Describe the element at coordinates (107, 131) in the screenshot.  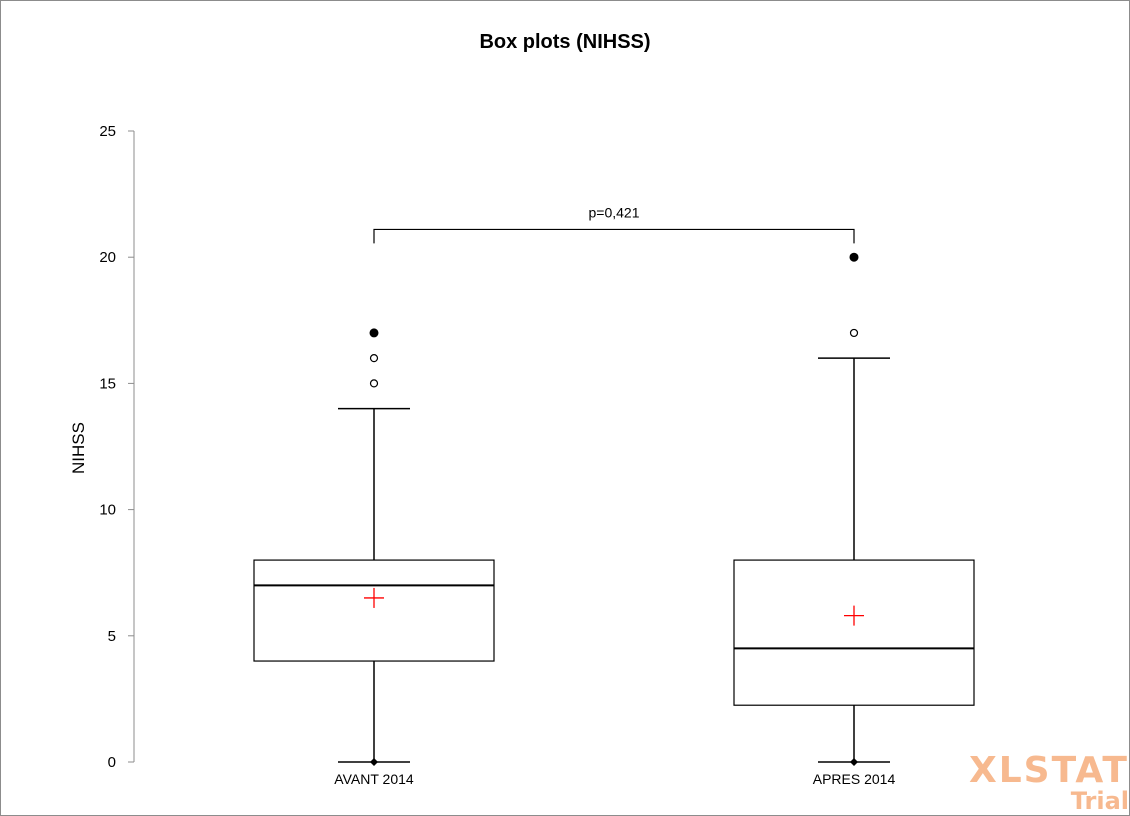
I see `y-tick-label: 25` at that location.